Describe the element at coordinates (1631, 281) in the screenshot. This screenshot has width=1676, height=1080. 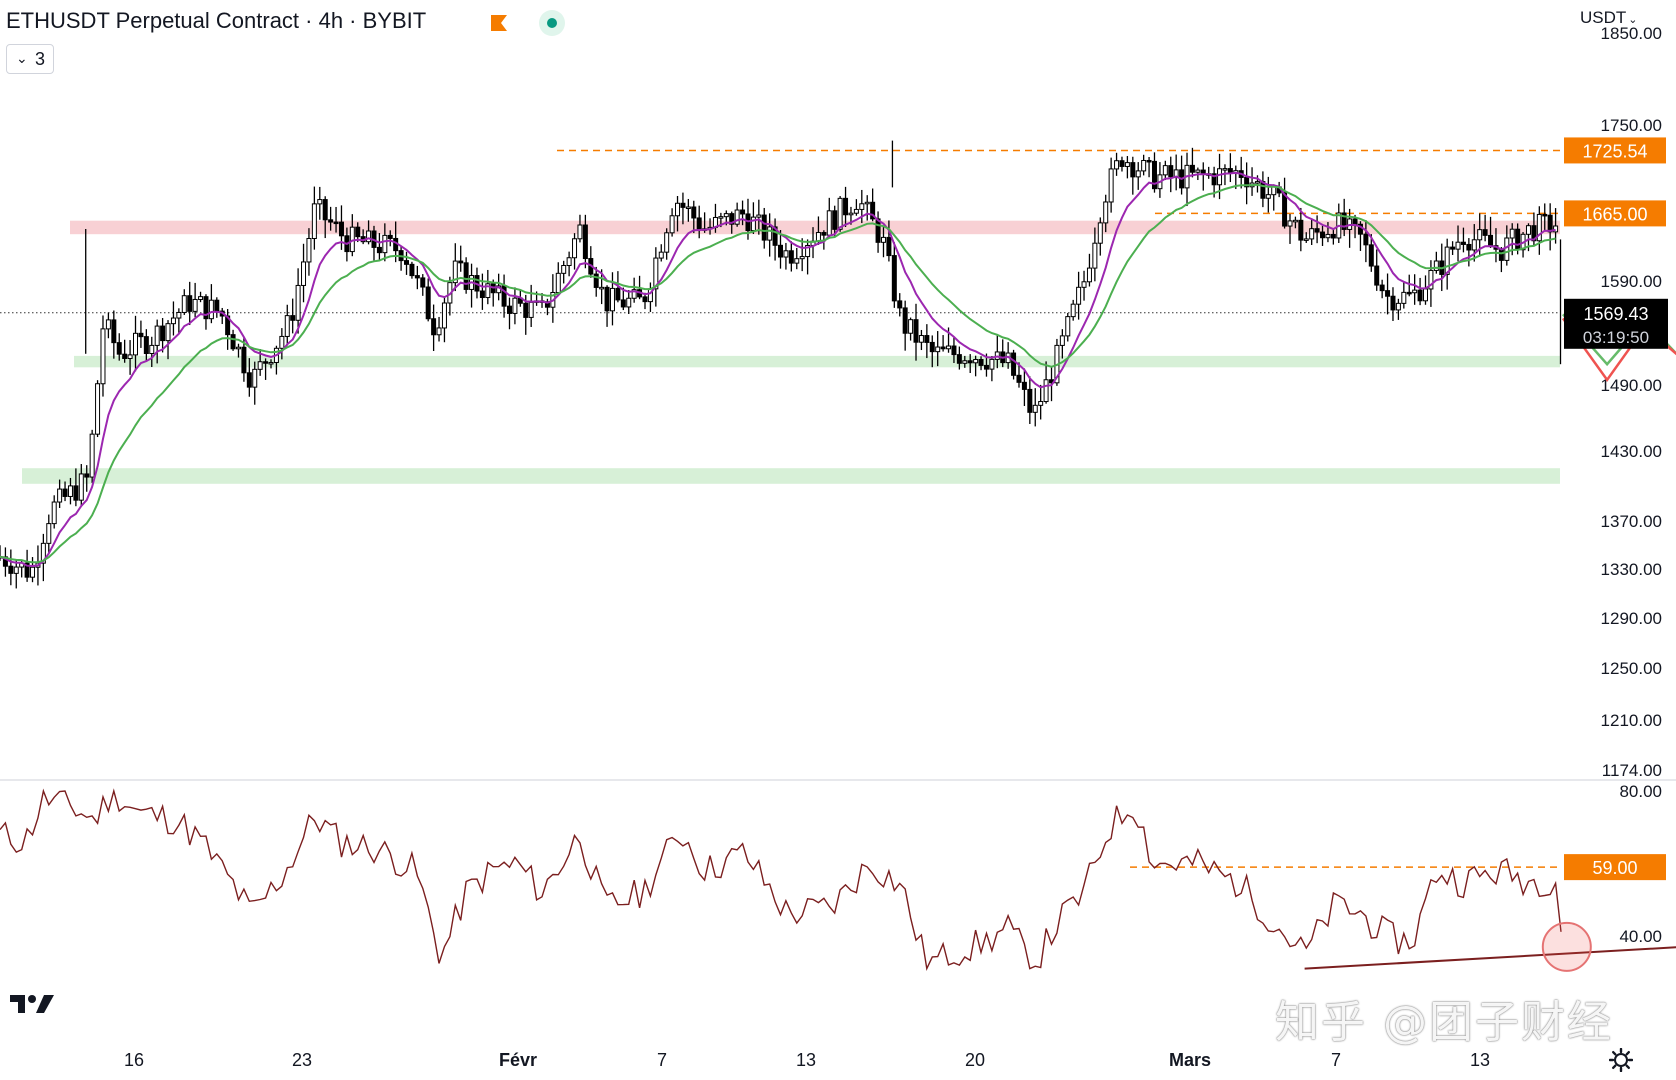
I see `price-axis-label: 1590.00` at that location.